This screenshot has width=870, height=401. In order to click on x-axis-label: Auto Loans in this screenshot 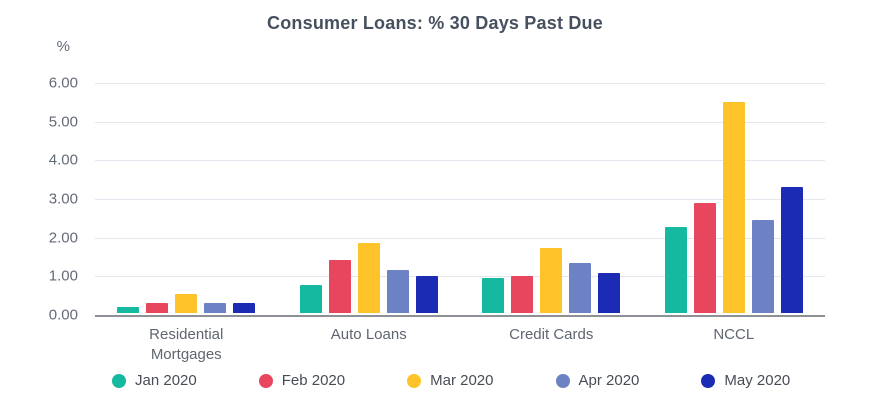, I will do `click(368, 334)`.